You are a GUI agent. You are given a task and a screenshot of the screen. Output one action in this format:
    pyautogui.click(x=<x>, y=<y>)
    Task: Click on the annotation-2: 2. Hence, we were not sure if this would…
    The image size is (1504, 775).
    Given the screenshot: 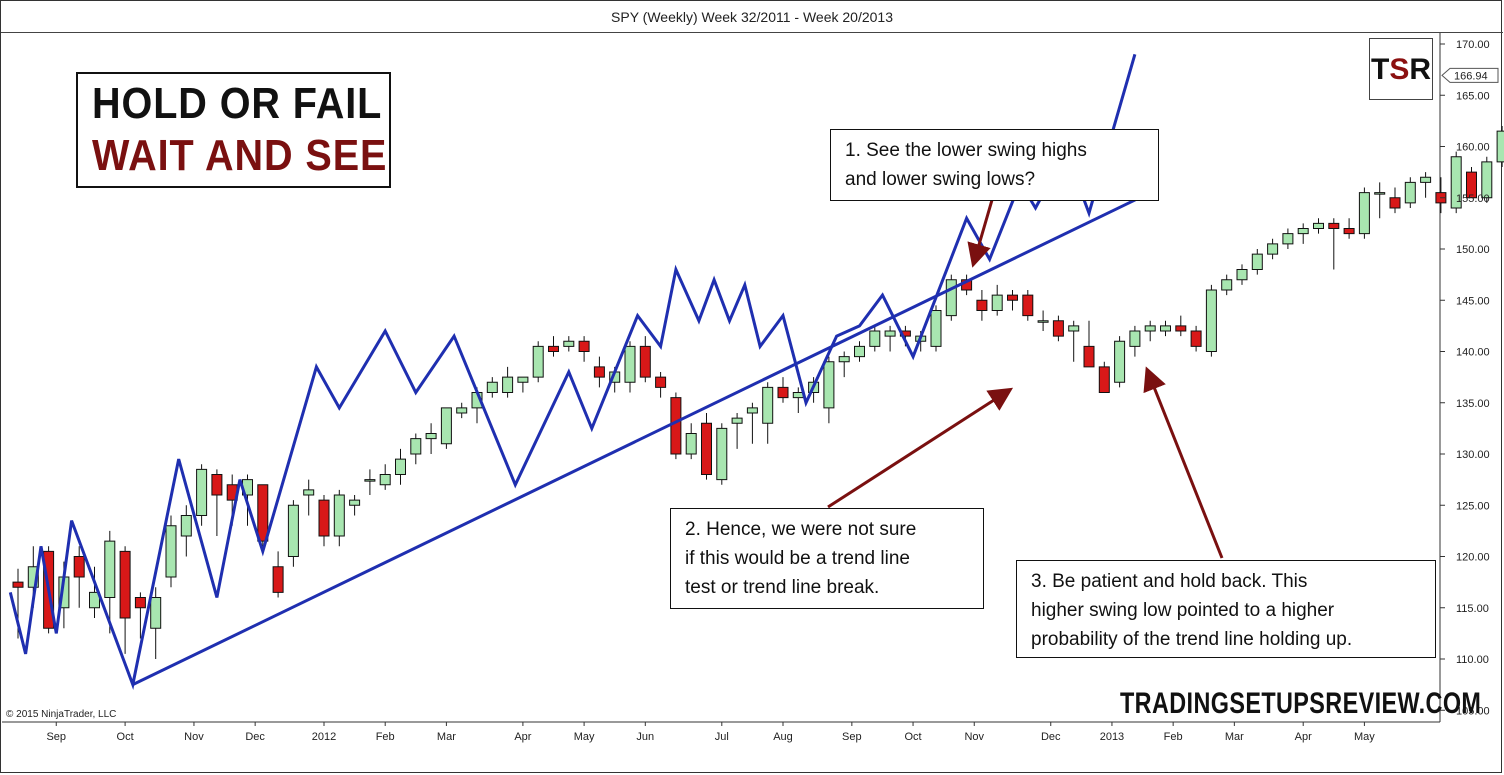 What is the action you would take?
    pyautogui.click(x=827, y=558)
    